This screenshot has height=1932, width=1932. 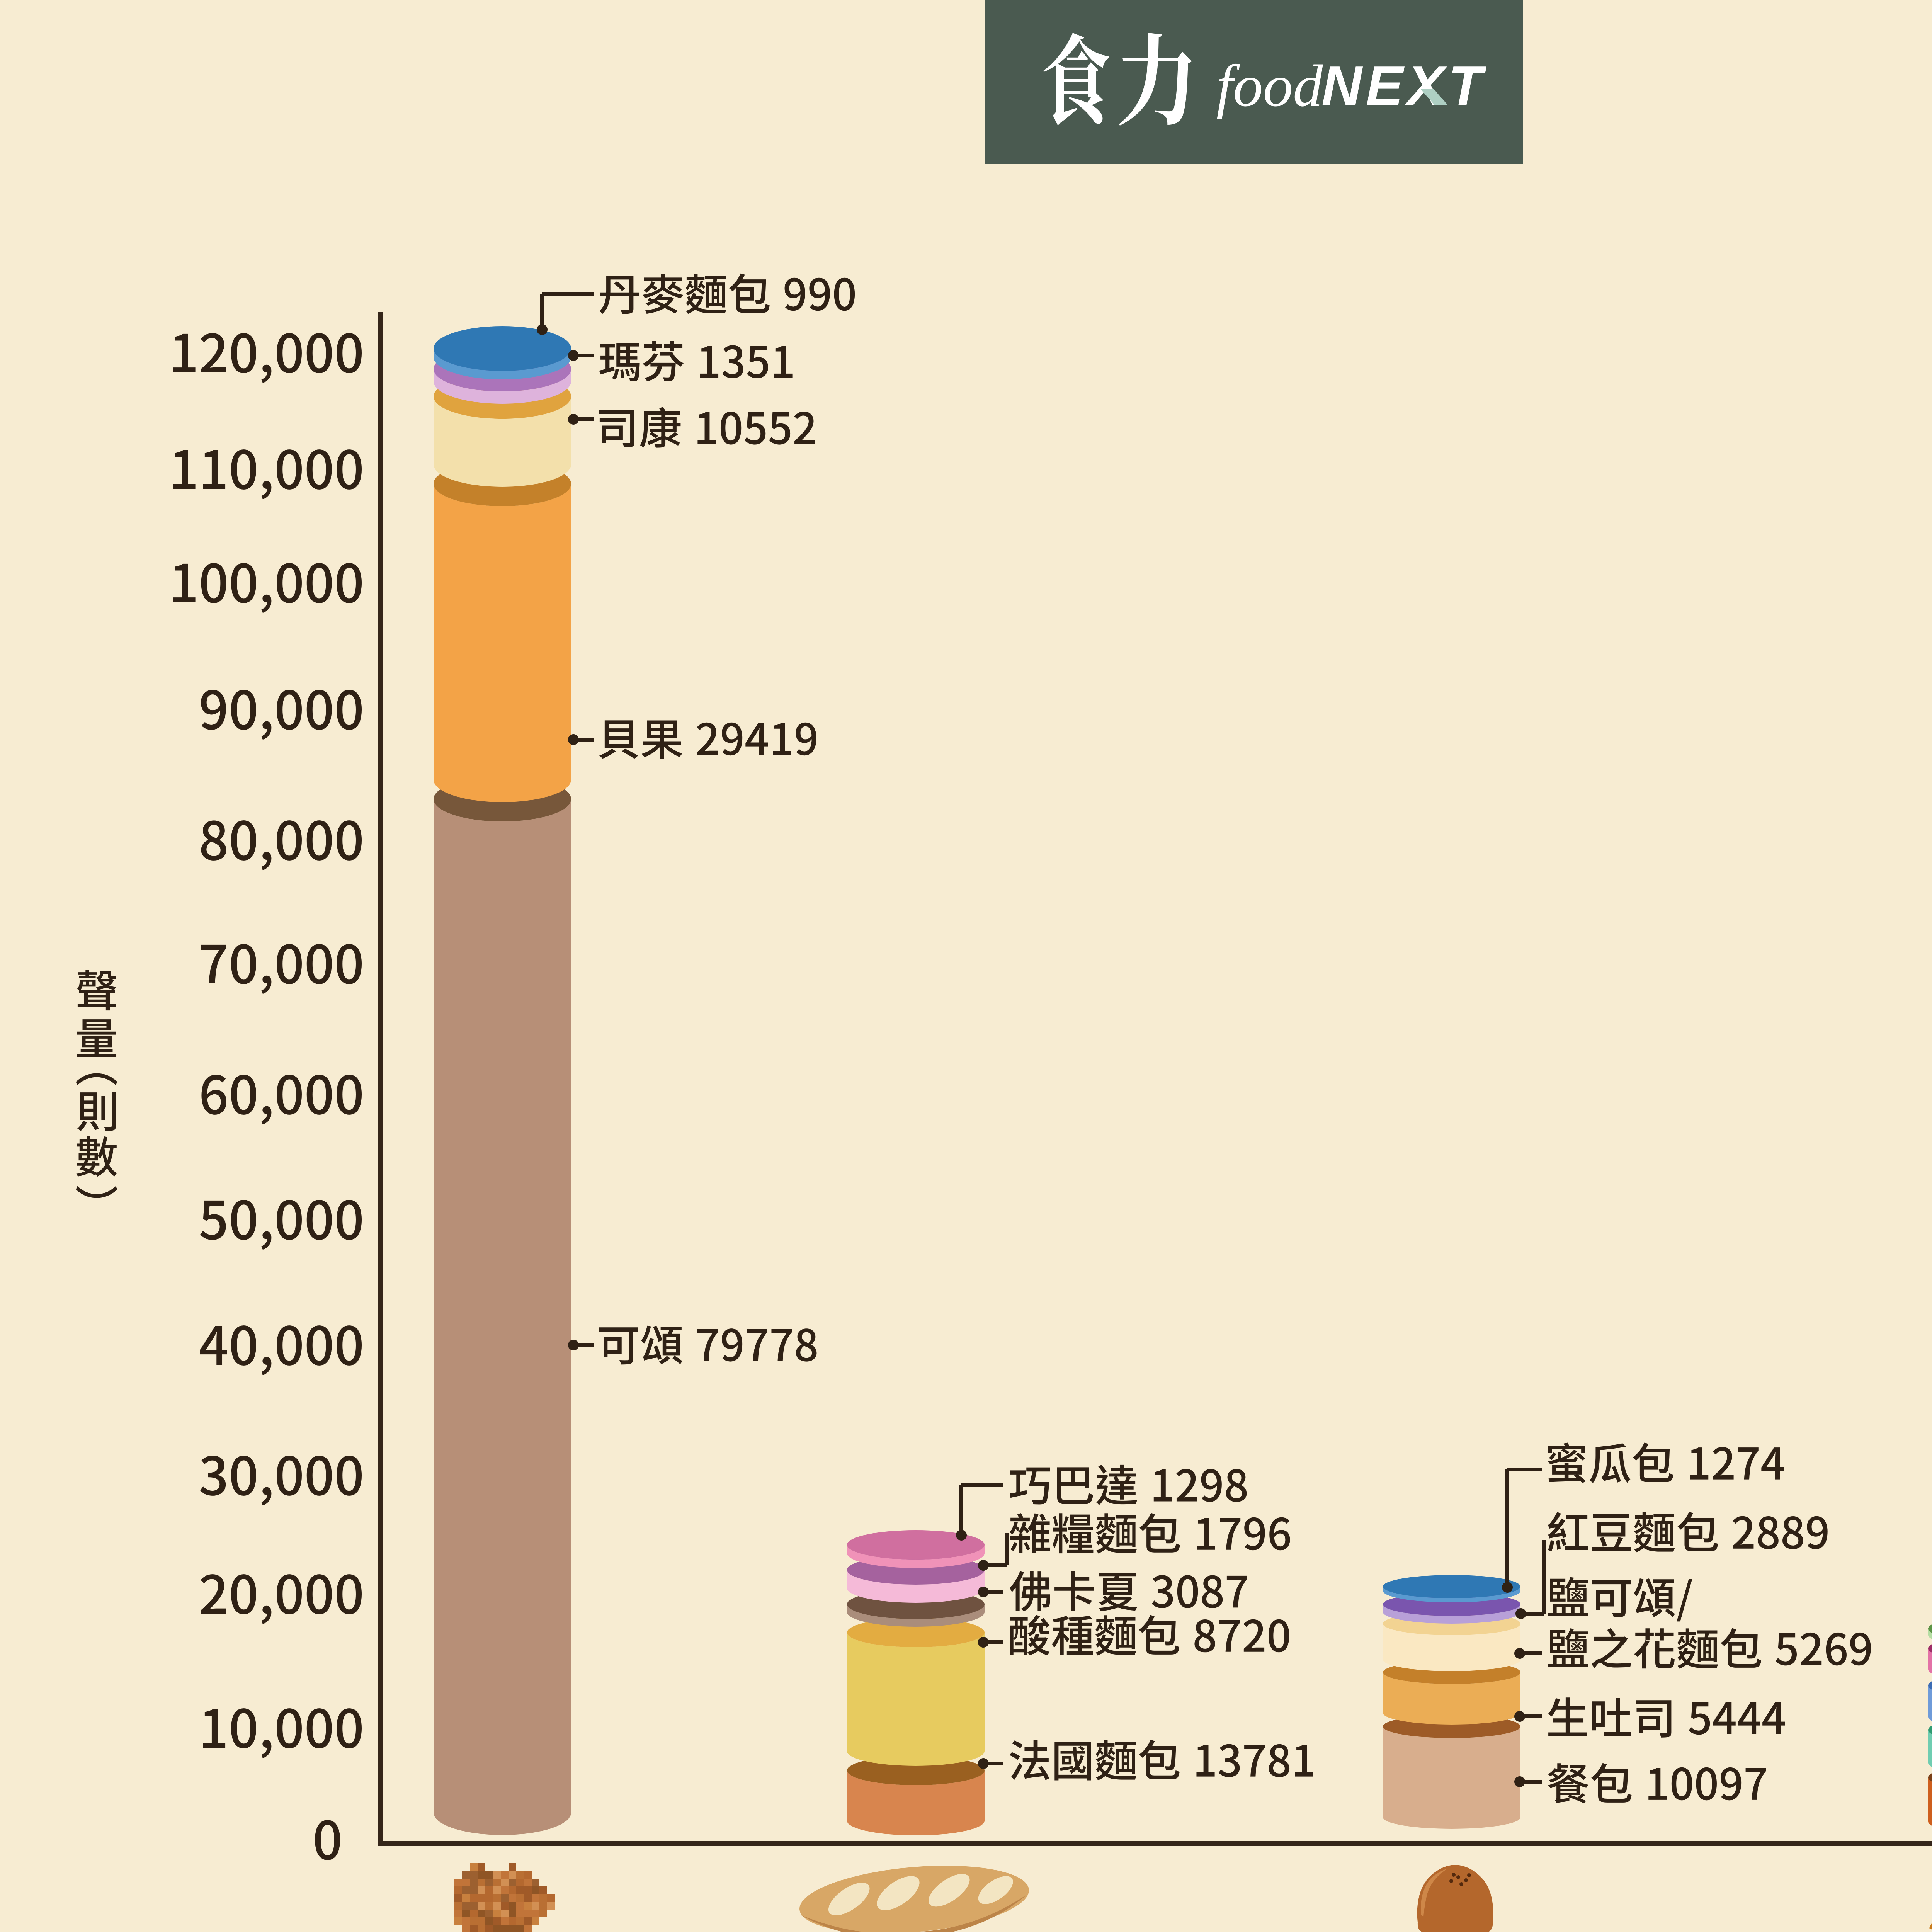 What do you see at coordinates (1269, 86) in the screenshot?
I see `svg-text: food` at bounding box center [1269, 86].